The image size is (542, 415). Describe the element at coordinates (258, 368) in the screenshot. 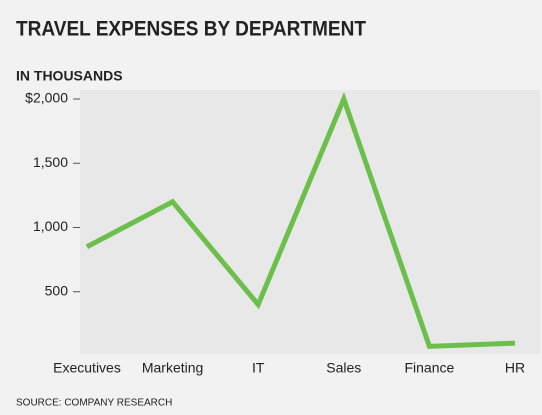

I see `x-tick-label: IT` at that location.